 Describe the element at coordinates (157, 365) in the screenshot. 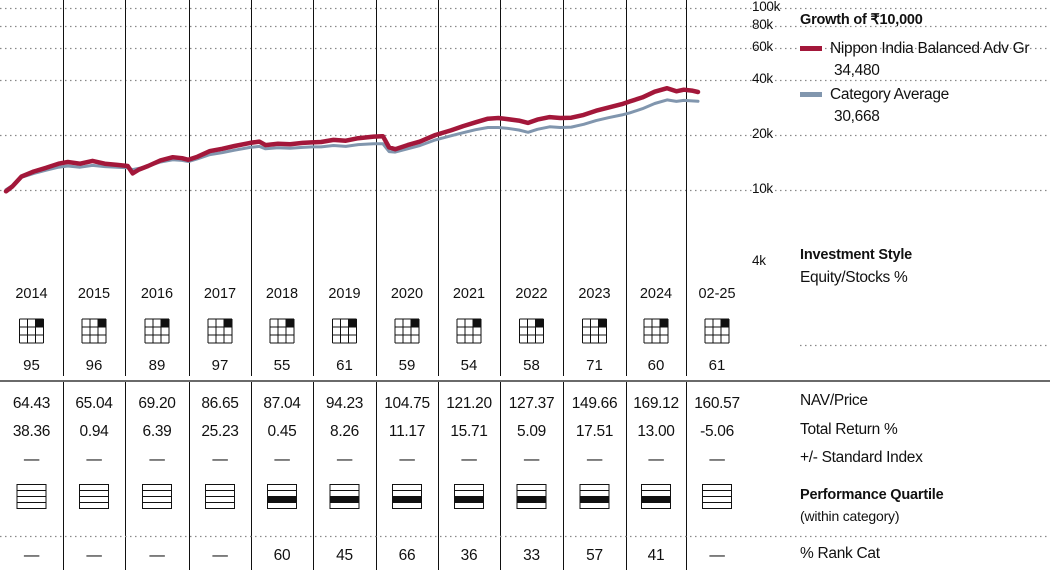

I see `equity-pct-2016: 89` at that location.